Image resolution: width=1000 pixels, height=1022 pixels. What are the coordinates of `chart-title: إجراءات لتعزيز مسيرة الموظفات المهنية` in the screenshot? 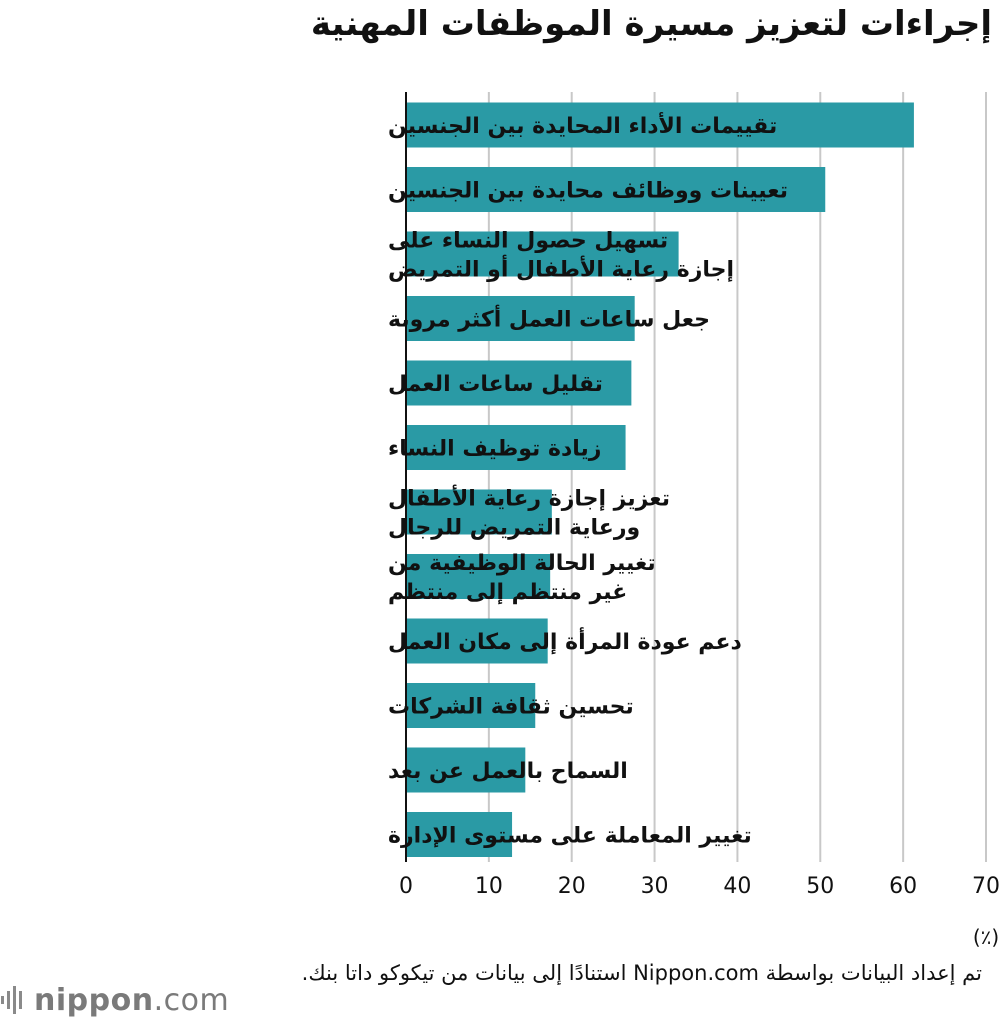 It's located at (651, 24).